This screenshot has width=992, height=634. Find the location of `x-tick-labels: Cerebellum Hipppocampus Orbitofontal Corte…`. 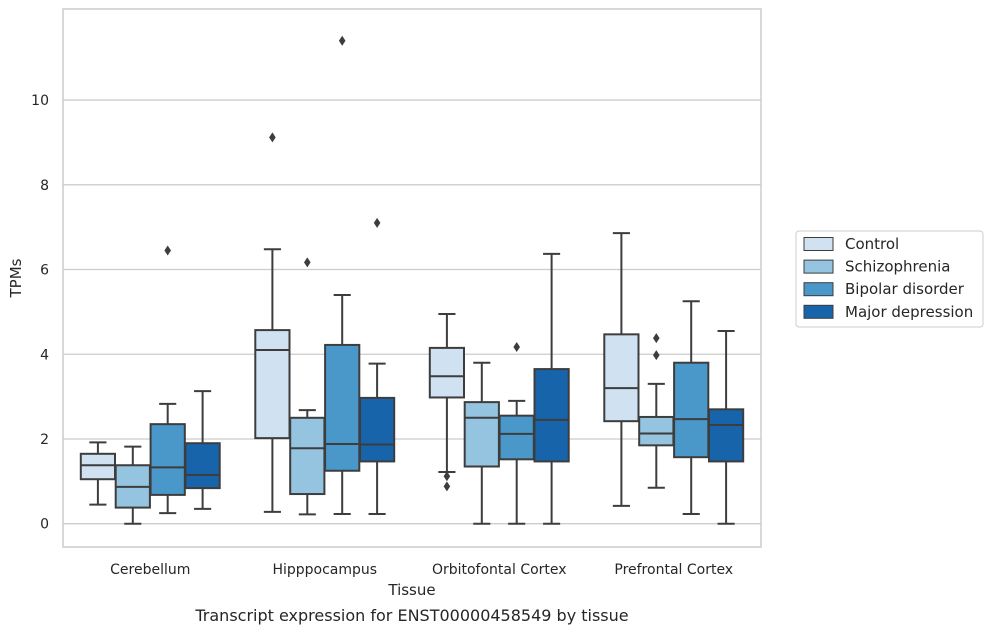

x-tick-labels: Cerebellum Hipppocampus Orbitofontal Corte… is located at coordinates (421, 570).